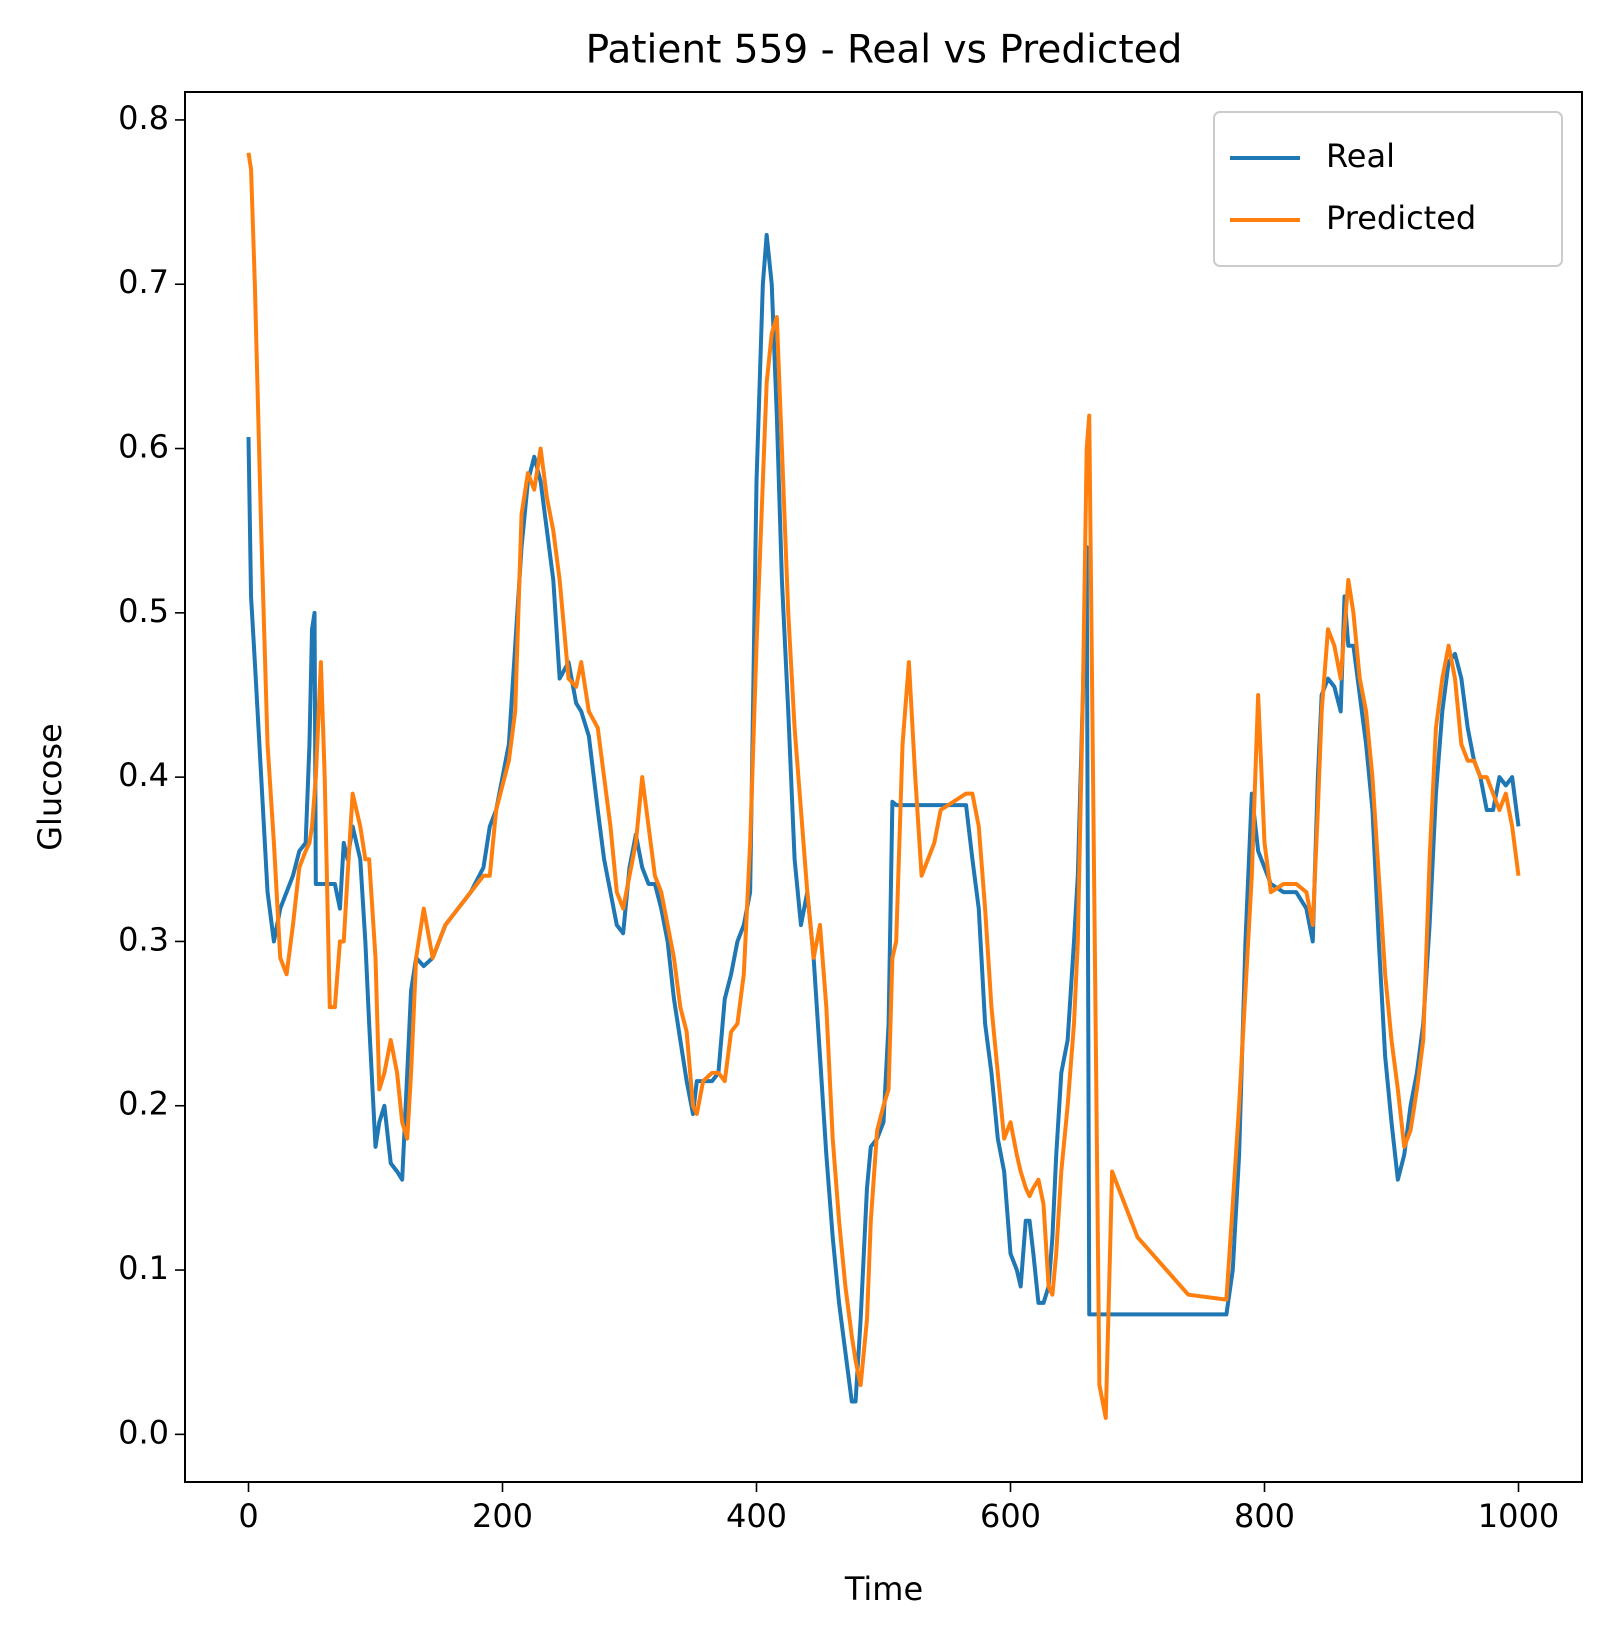 The width and height of the screenshot is (1609, 1638). What do you see at coordinates (1264, 1516) in the screenshot?
I see `x-tick-label: 800` at bounding box center [1264, 1516].